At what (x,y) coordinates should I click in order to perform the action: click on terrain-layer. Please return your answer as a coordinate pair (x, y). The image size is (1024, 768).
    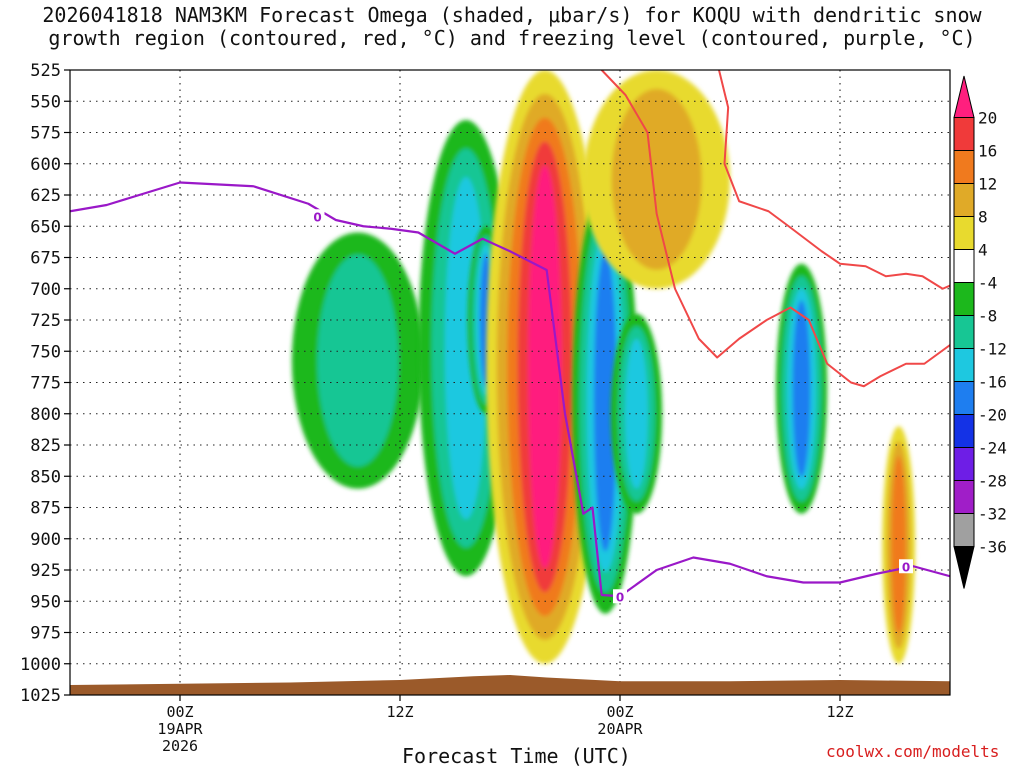
    Looking at the image, I should click on (510, 685).